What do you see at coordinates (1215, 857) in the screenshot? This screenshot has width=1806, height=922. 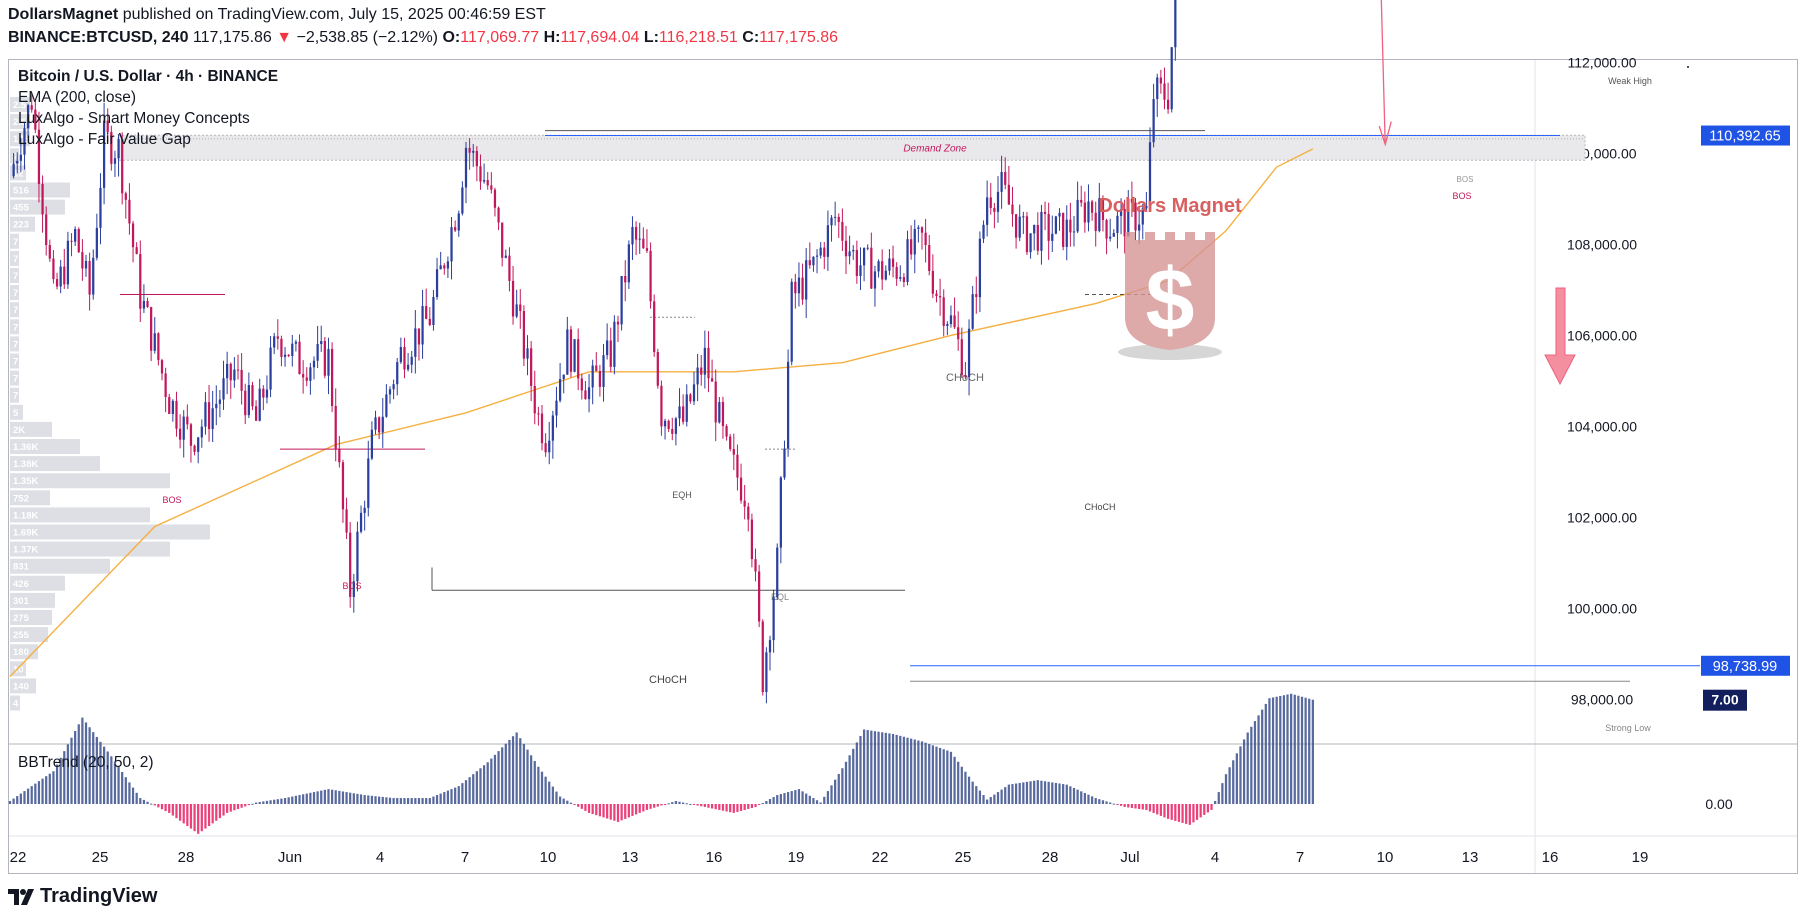 I see `x-tick-label: 4` at bounding box center [1215, 857].